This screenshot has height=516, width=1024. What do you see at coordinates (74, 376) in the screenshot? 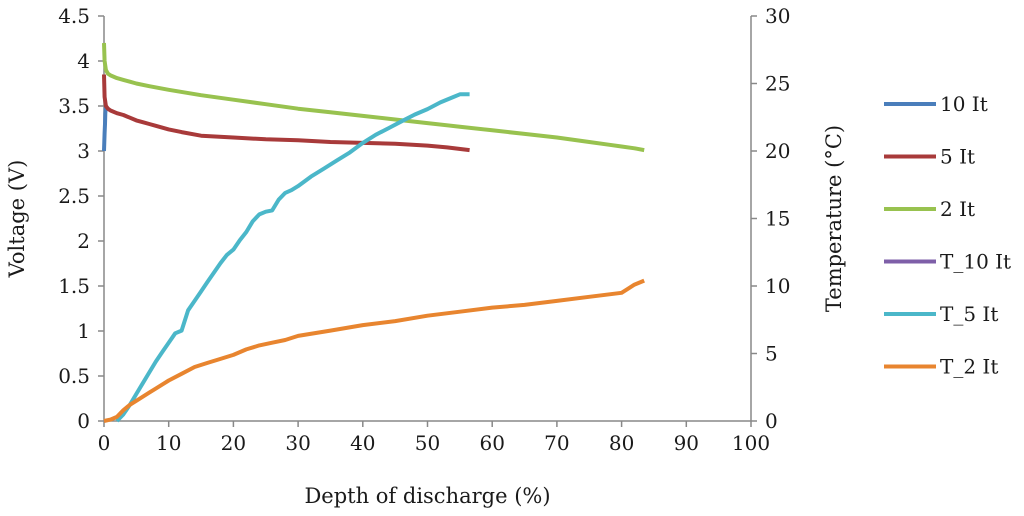
I see `y-tick-label: 0.5` at bounding box center [74, 376].